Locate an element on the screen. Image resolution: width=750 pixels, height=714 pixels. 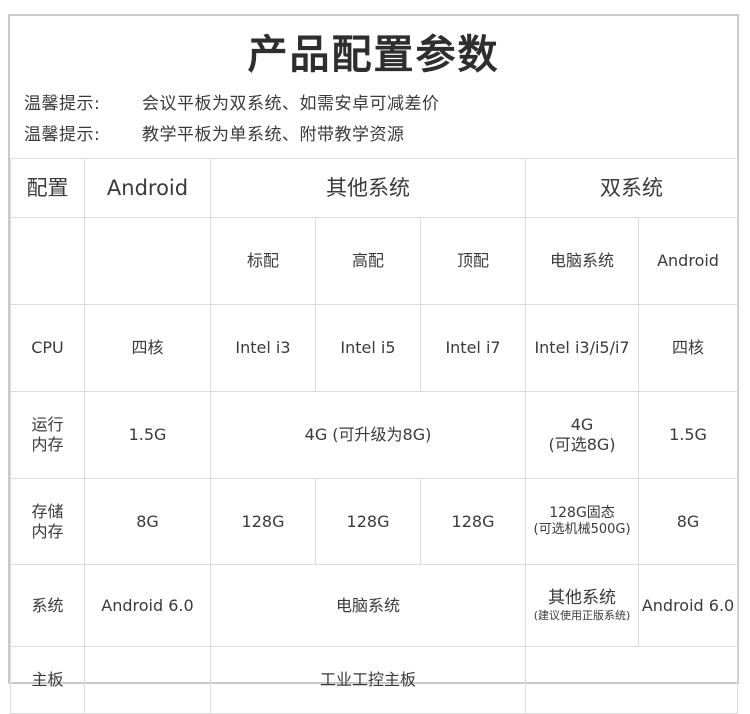
cell-ram-dual-android: 1.5G is located at coordinates (688, 435).